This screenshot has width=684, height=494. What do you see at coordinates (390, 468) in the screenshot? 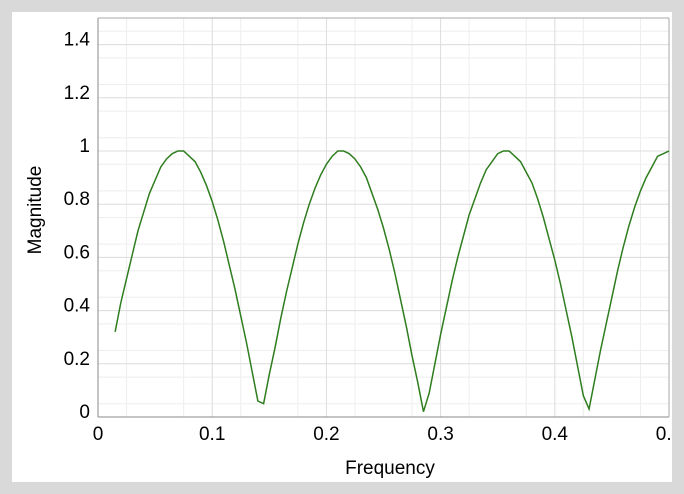
I see `x-axis-label: Frequency` at bounding box center [390, 468].